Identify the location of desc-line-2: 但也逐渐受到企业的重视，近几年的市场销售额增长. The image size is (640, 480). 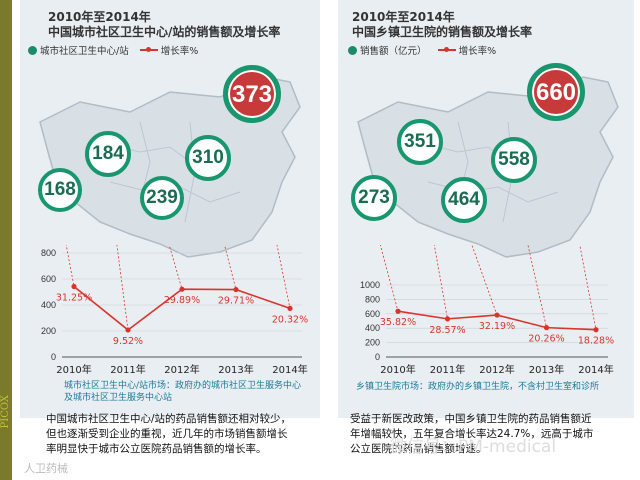
(167, 434).